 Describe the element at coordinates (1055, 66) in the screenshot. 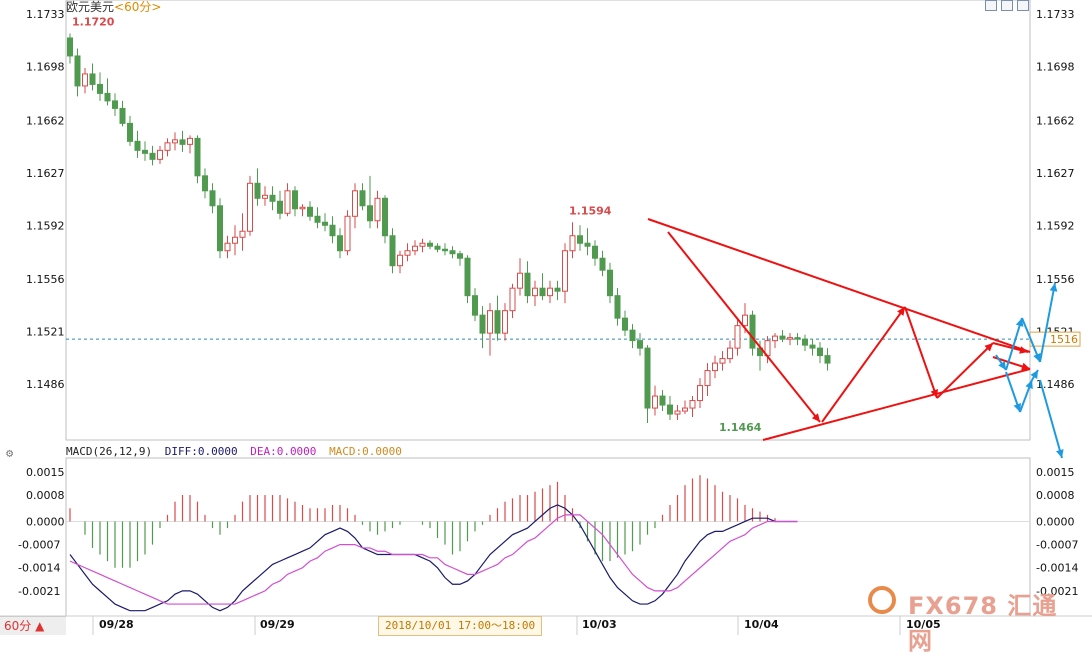

I see `price-tick-right: 1.1698` at that location.